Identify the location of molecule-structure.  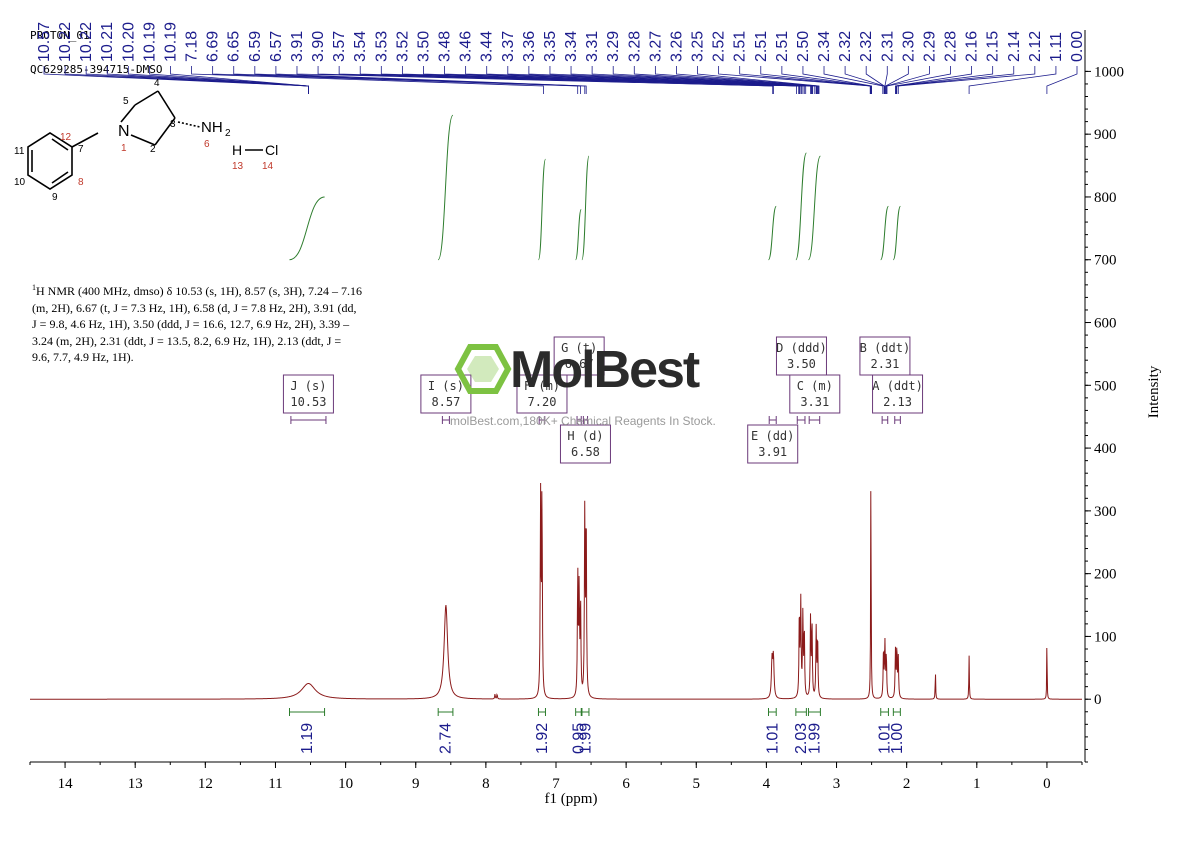
(145, 140).